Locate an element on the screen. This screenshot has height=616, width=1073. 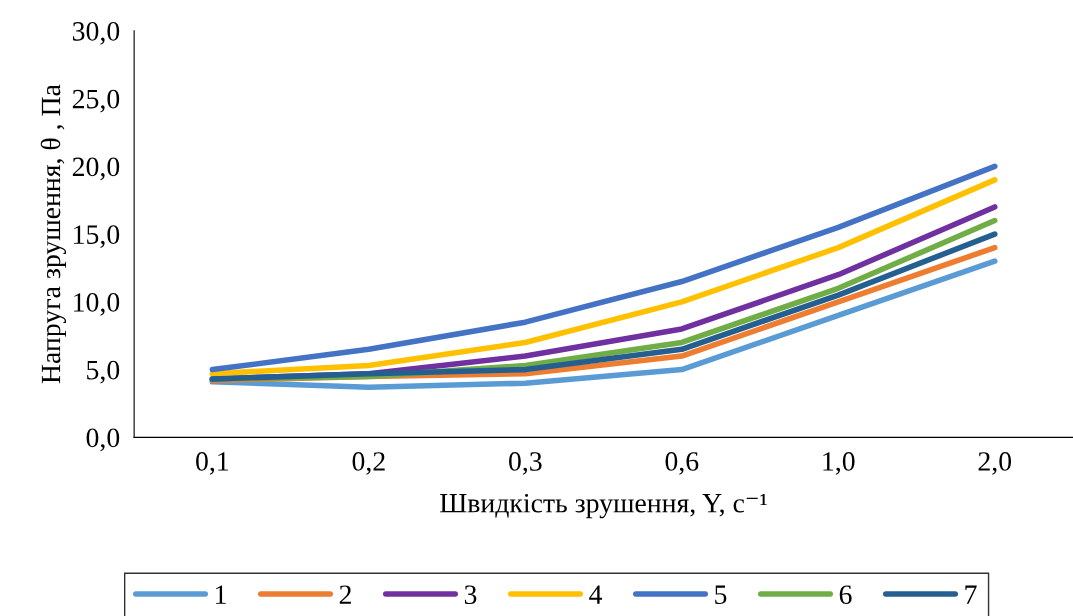
y-tick-label: 5,0 is located at coordinates (103, 372).